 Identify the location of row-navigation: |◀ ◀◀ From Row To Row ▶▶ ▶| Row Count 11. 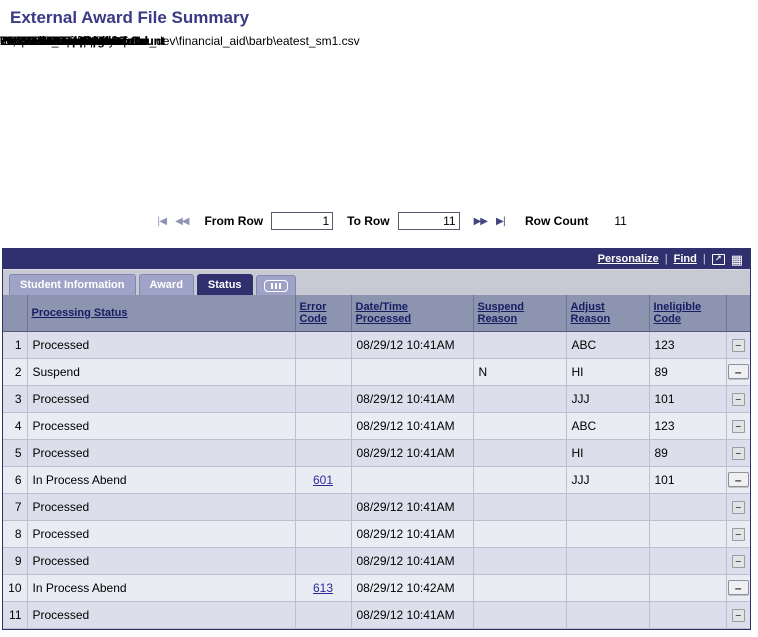
(391, 221).